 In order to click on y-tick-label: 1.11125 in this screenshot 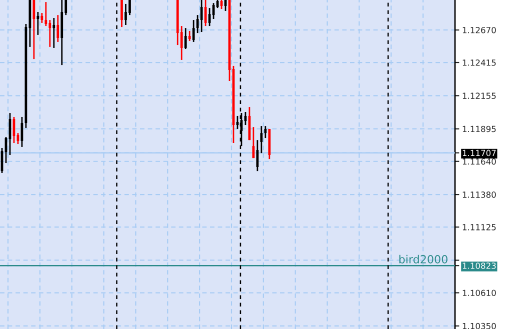, I will do `click(479, 227)`.